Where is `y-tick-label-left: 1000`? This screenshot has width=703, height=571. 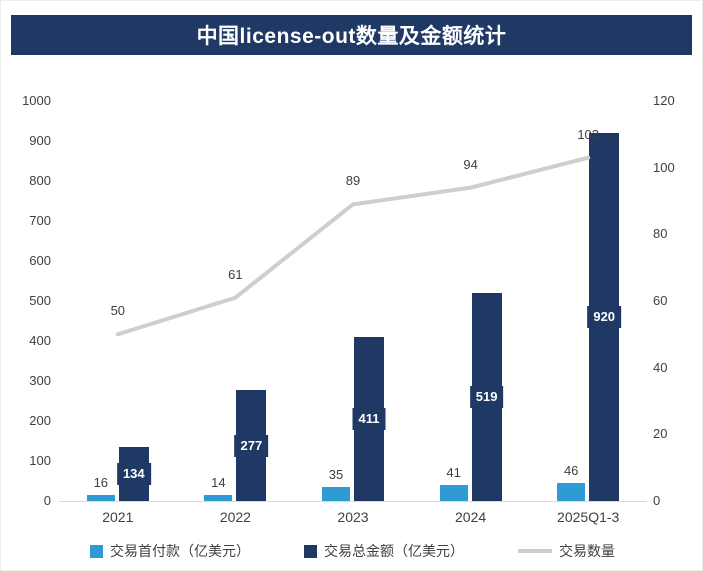 y-tick-label-left: 1000 is located at coordinates (36, 100).